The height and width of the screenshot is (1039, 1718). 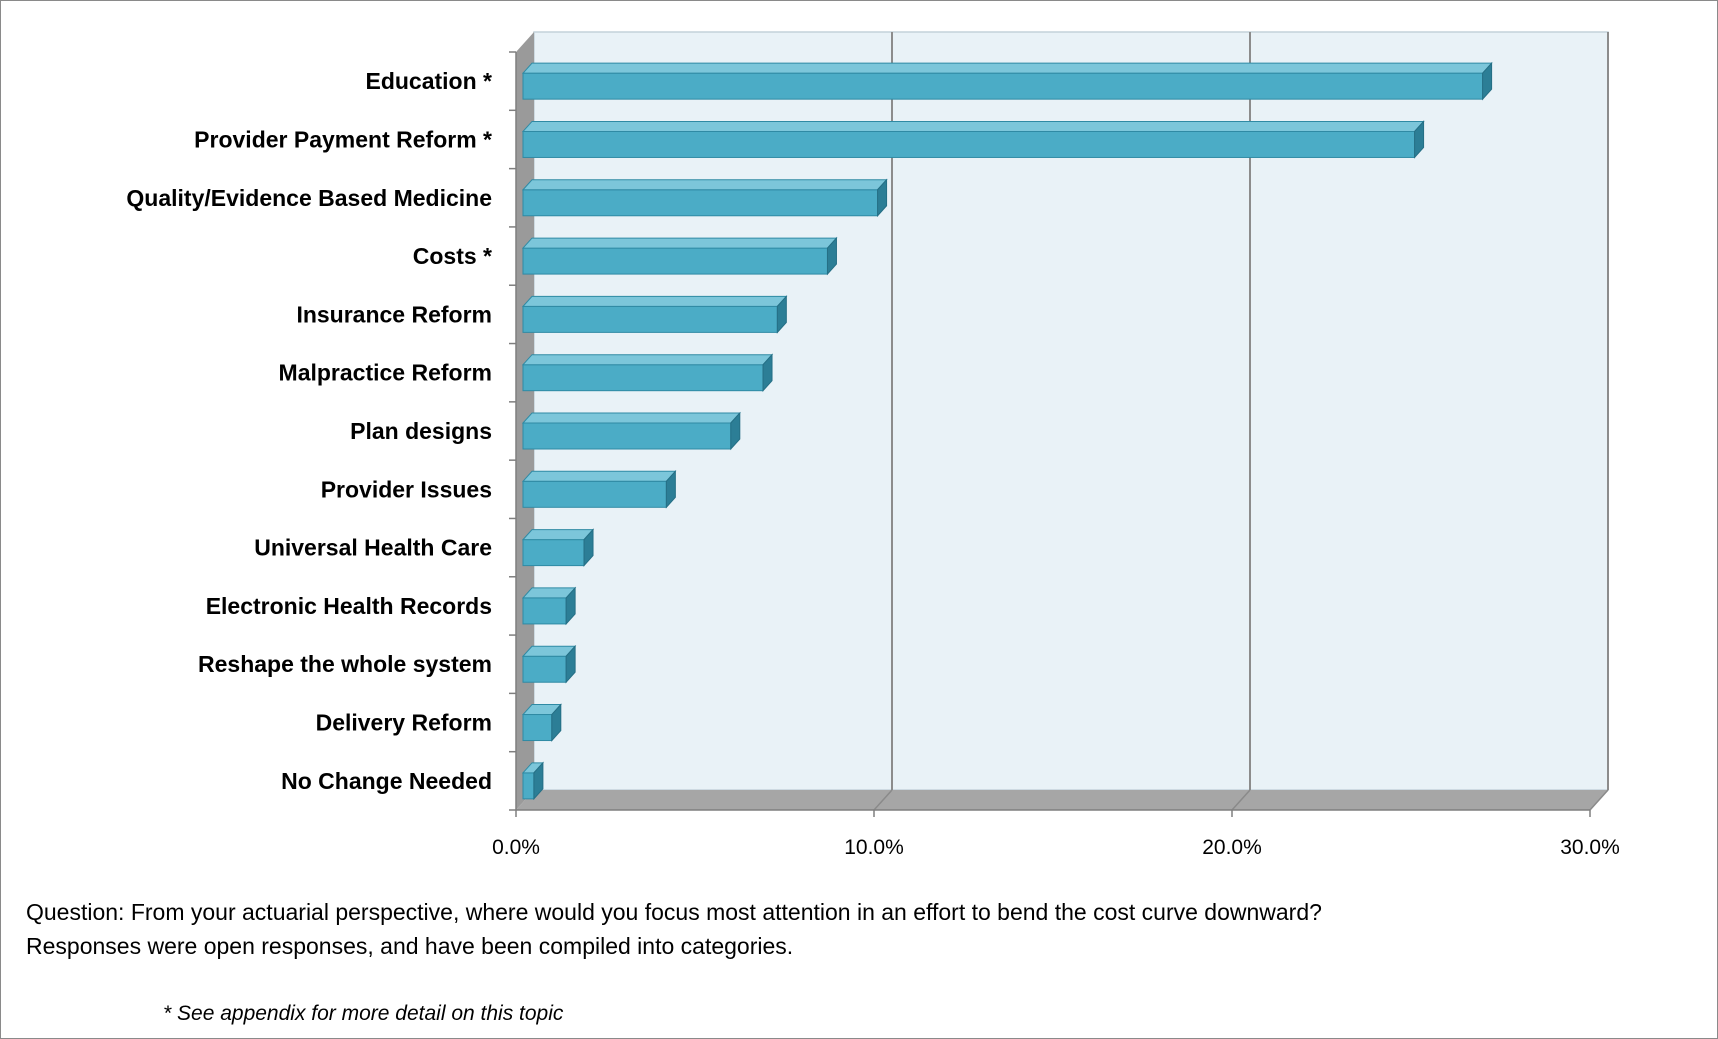 What do you see at coordinates (345, 664) in the screenshot?
I see `category-label: Reshape the whole system` at bounding box center [345, 664].